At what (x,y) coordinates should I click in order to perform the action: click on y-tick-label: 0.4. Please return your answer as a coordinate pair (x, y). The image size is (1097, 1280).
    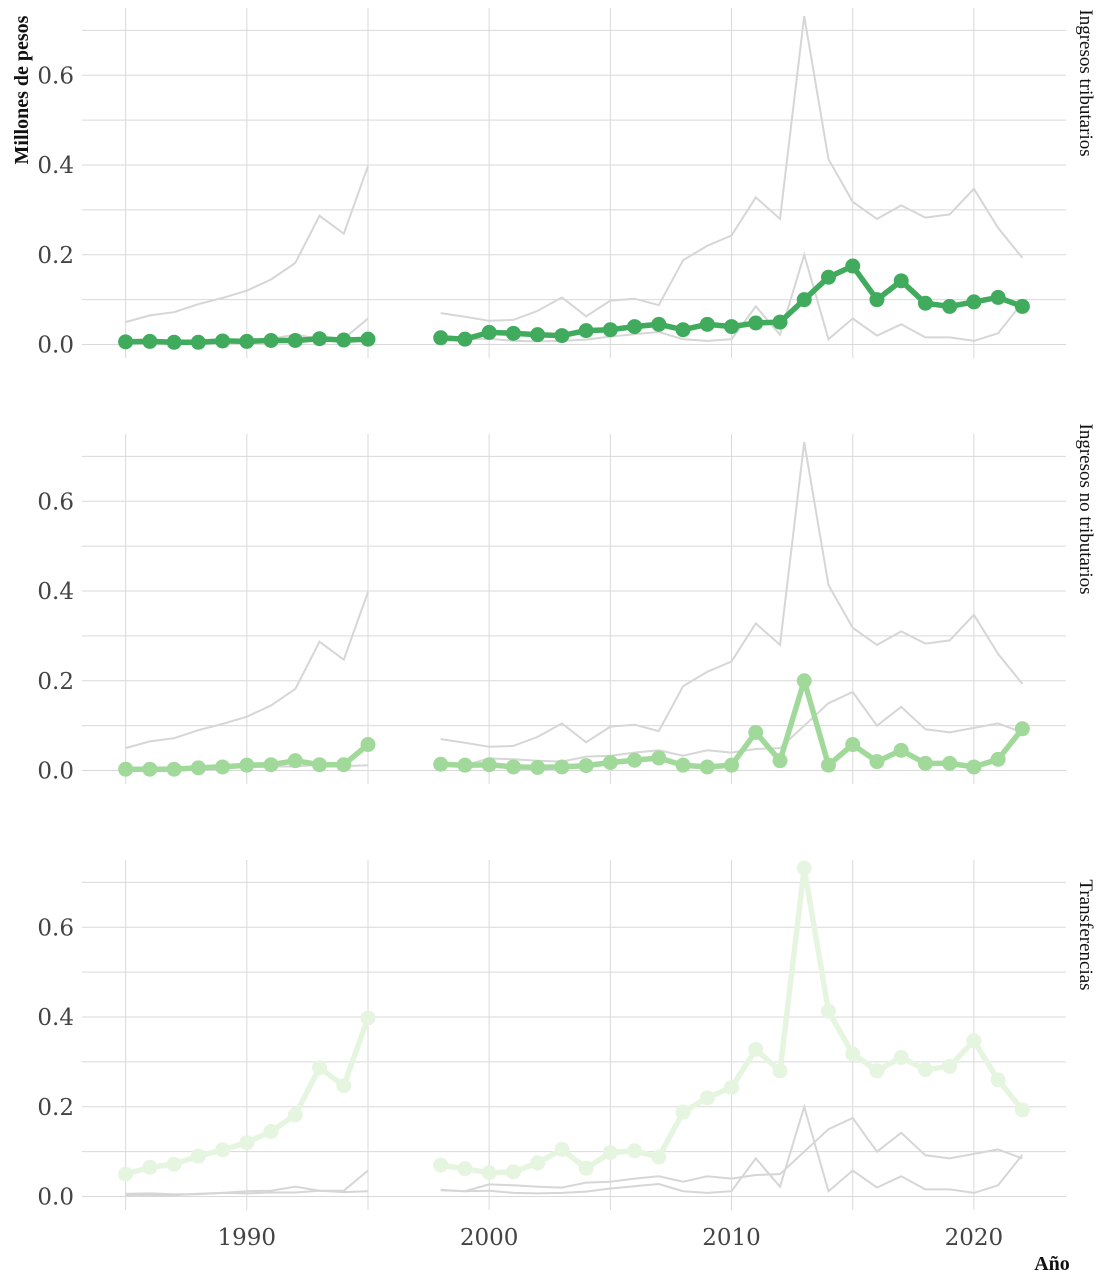
    Looking at the image, I should click on (55, 1018).